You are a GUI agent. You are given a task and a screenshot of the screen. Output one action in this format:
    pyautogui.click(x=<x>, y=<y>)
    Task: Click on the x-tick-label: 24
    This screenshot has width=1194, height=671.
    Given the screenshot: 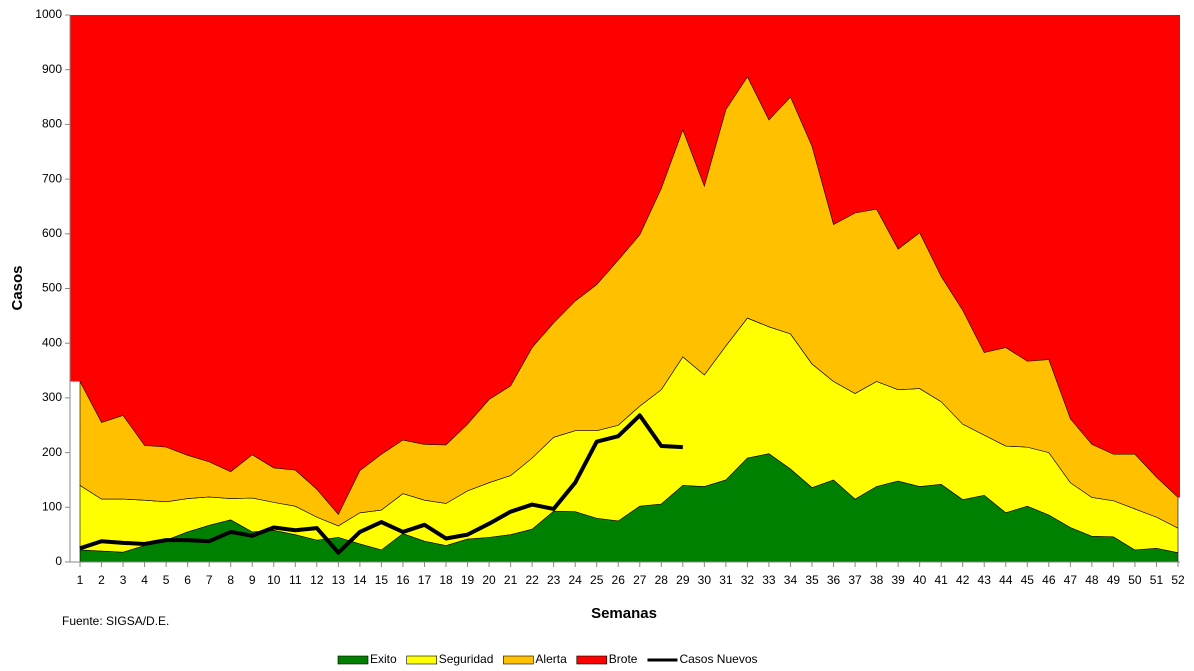 What is the action you would take?
    pyautogui.click(x=575, y=580)
    